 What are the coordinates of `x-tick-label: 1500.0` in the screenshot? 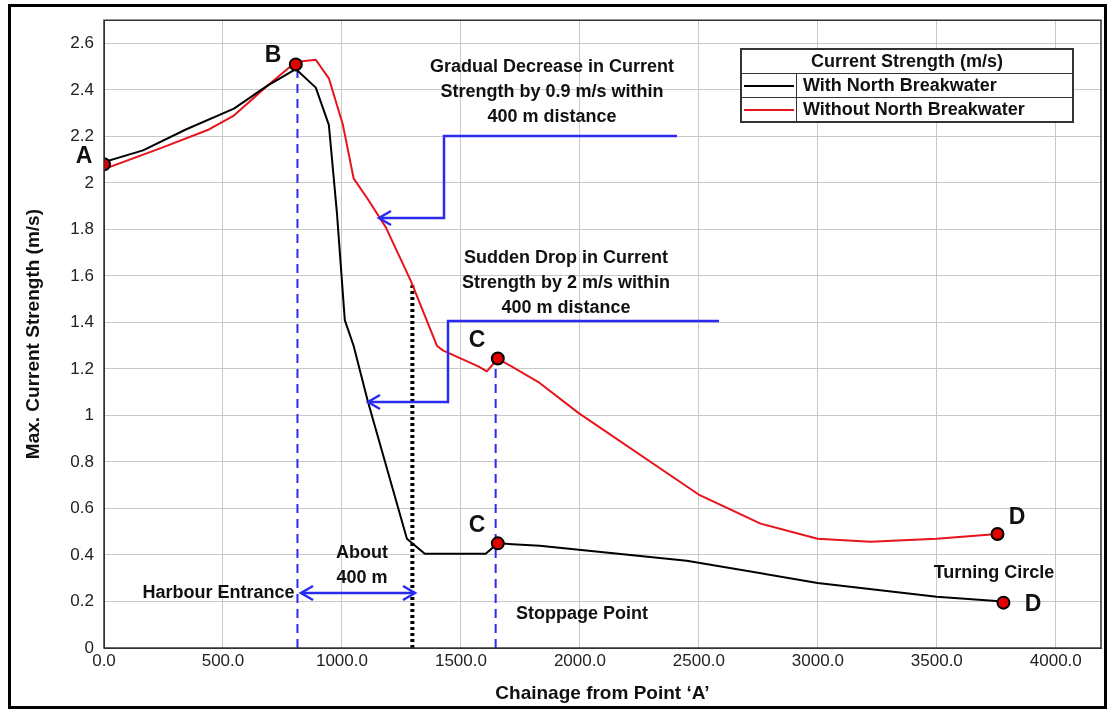 It's located at (460, 660).